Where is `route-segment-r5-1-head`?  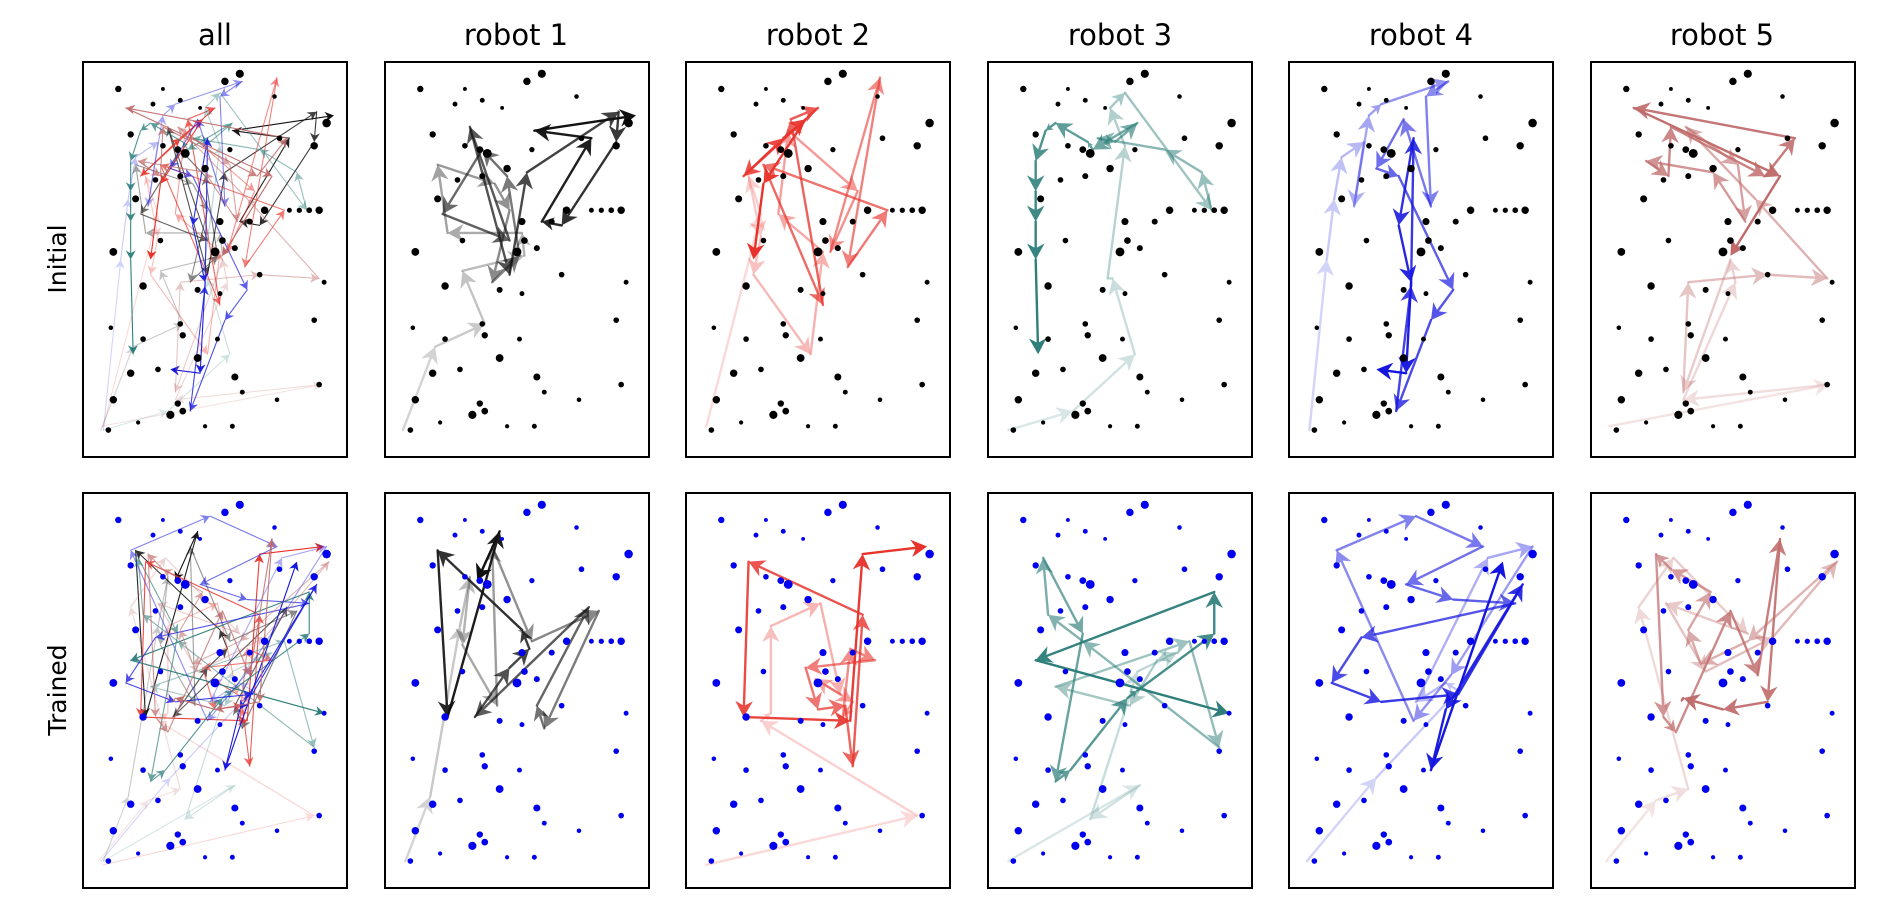 route-segment-r5-1-head is located at coordinates (180, 398).